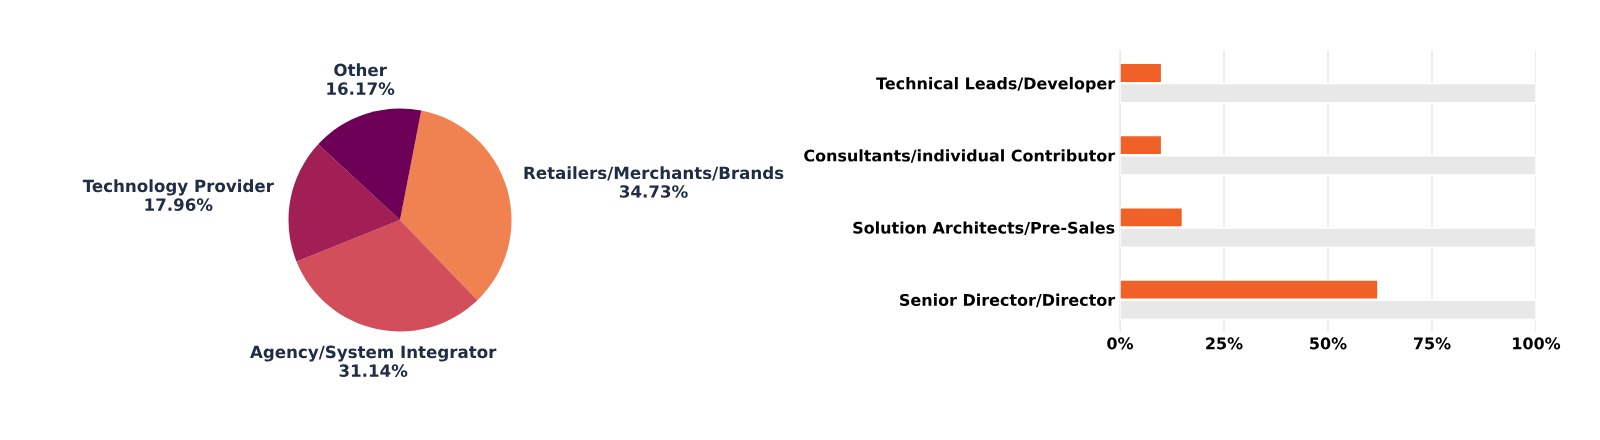  What do you see at coordinates (1432, 343) in the screenshot?
I see `x-tick-label: 75%` at bounding box center [1432, 343].